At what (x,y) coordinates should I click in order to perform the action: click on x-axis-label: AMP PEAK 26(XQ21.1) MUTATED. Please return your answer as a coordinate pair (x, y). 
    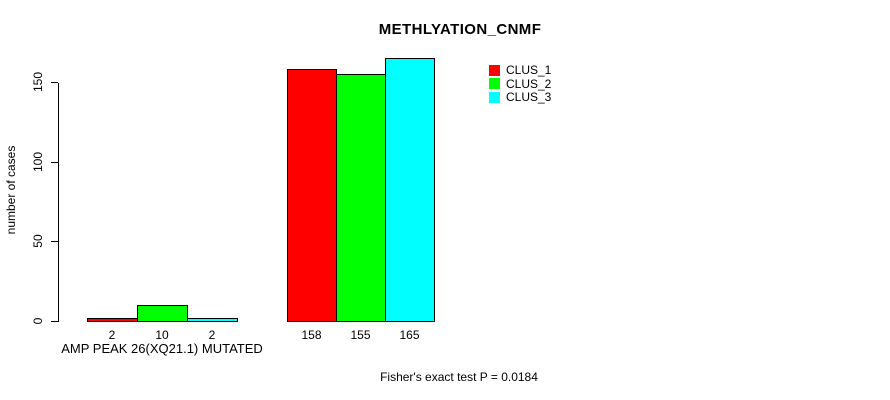
    Looking at the image, I should click on (162, 348).